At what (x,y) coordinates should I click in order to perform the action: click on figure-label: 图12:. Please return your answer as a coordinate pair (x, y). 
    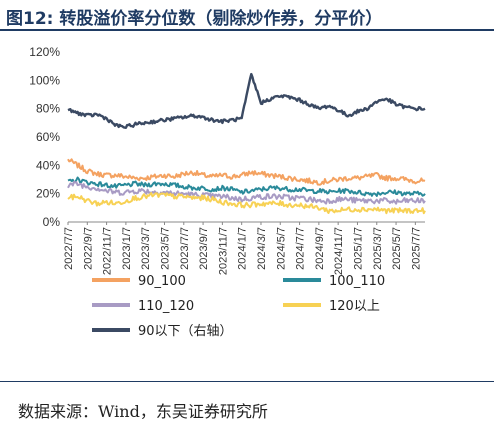
    Looking at the image, I should click on (30, 19).